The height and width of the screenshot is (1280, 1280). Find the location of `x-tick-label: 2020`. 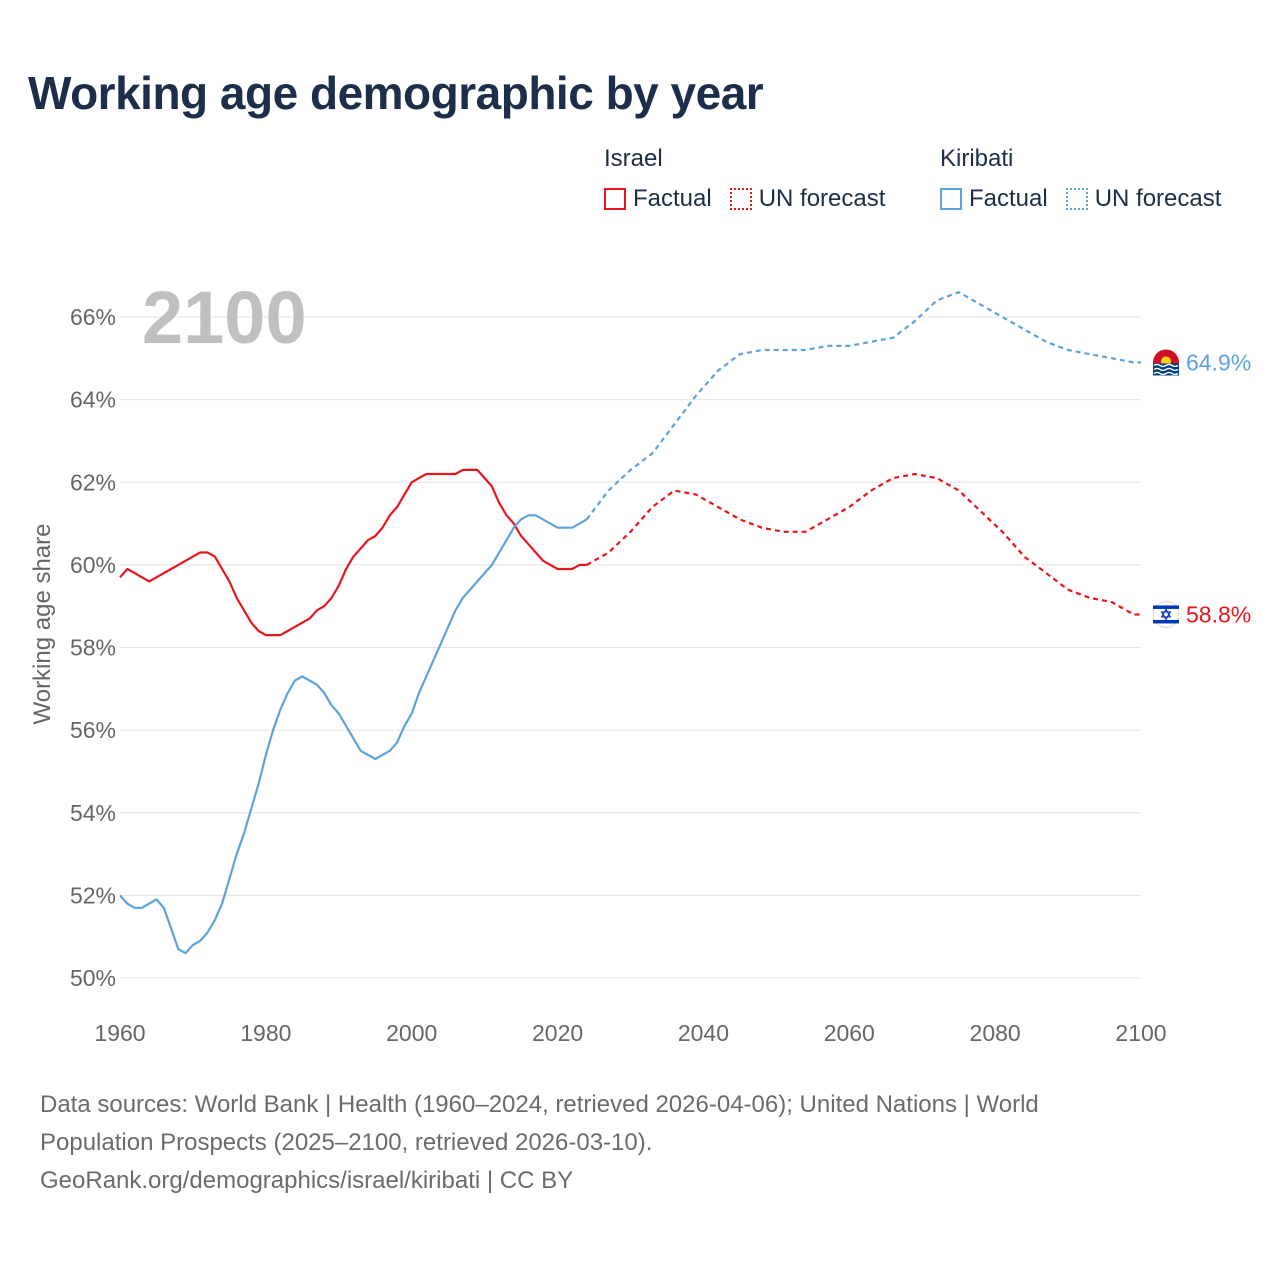

x-tick-label: 2020 is located at coordinates (557, 1033).